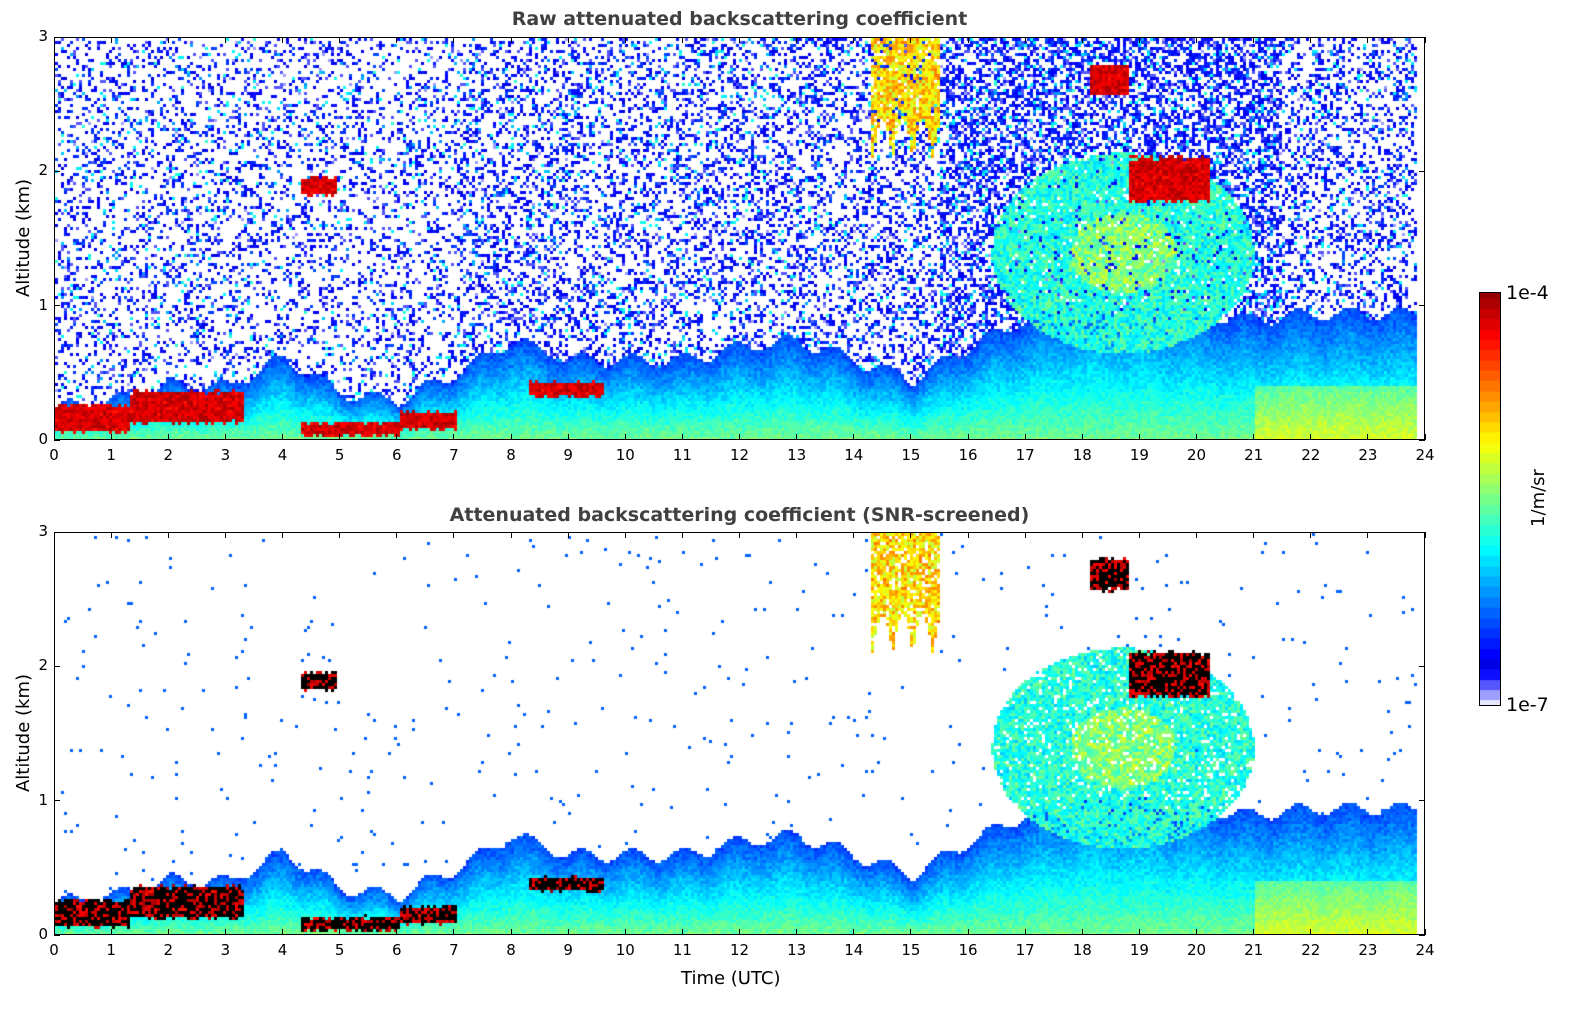  What do you see at coordinates (1527, 705) in the screenshot?
I see `colorbar-min-label: 1e-7` at bounding box center [1527, 705].